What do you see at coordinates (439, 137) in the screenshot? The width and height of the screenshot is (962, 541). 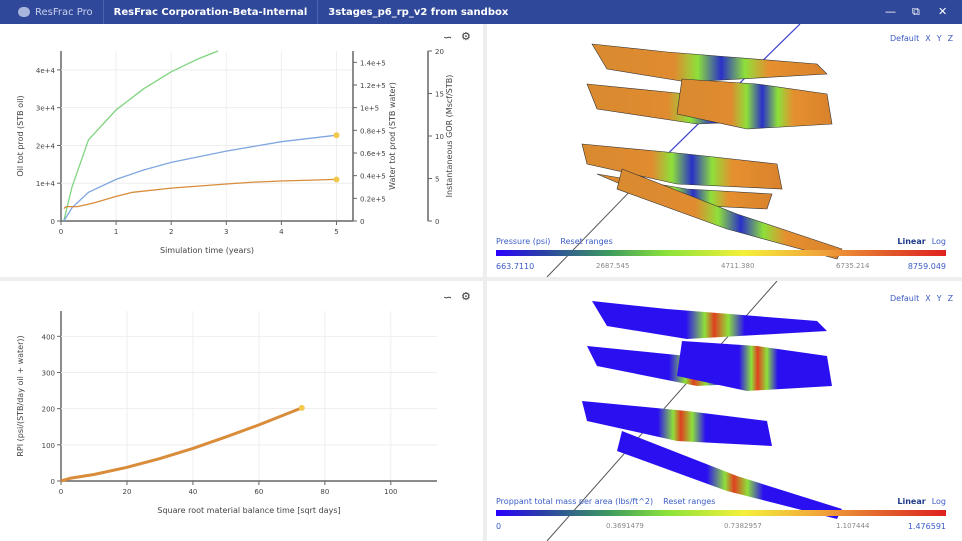 I see `y-tick-label: 10` at bounding box center [439, 137].